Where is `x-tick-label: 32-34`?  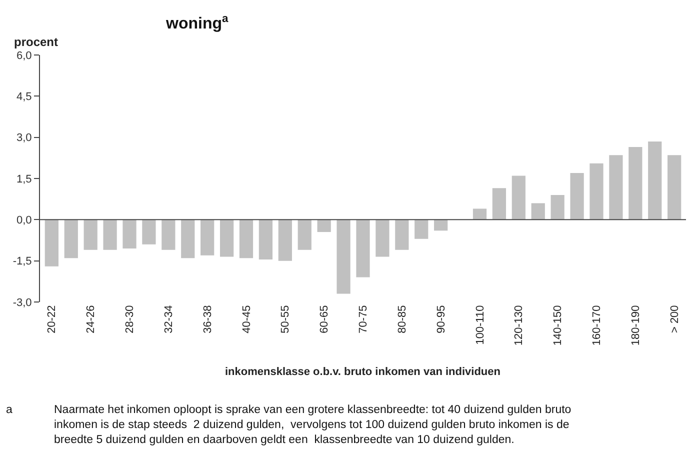 x-tick-label: 32-34 is located at coordinates (168, 319).